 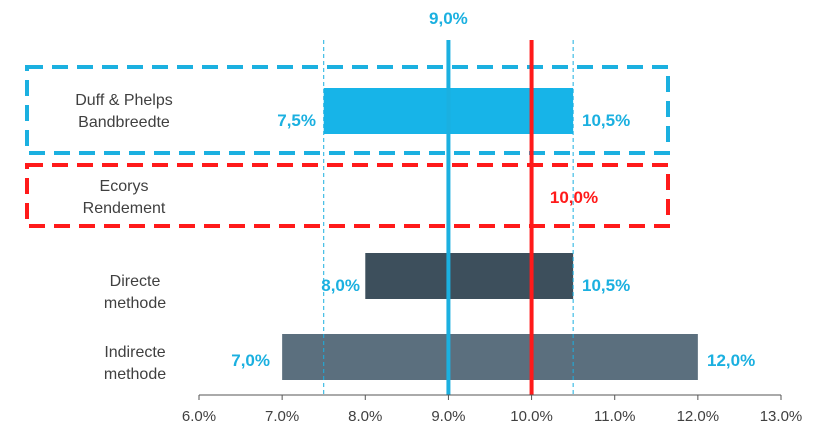 What do you see at coordinates (574, 197) in the screenshot?
I see `value-label-1: 10,0%` at bounding box center [574, 197].